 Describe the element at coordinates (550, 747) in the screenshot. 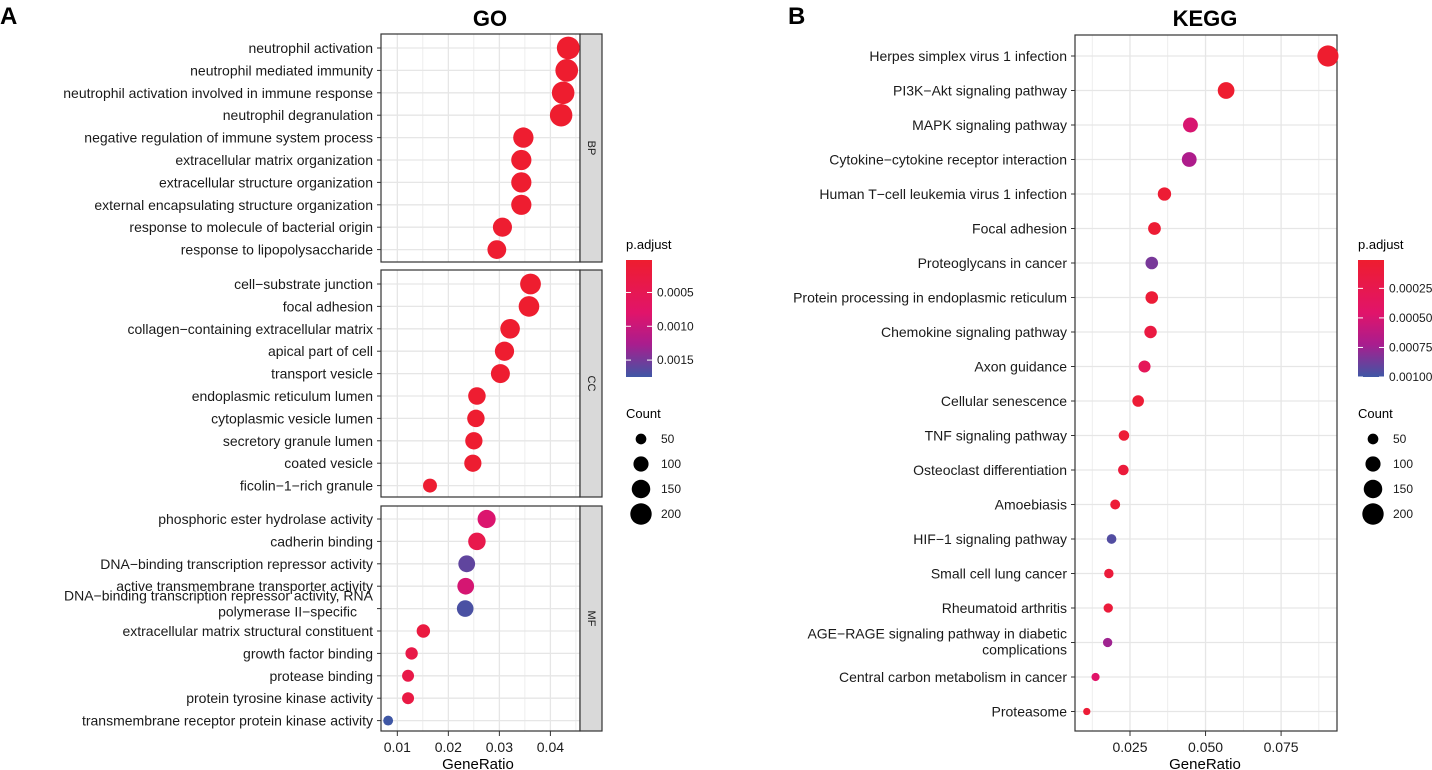

I see `go-x-tick-label: 0.04` at that location.